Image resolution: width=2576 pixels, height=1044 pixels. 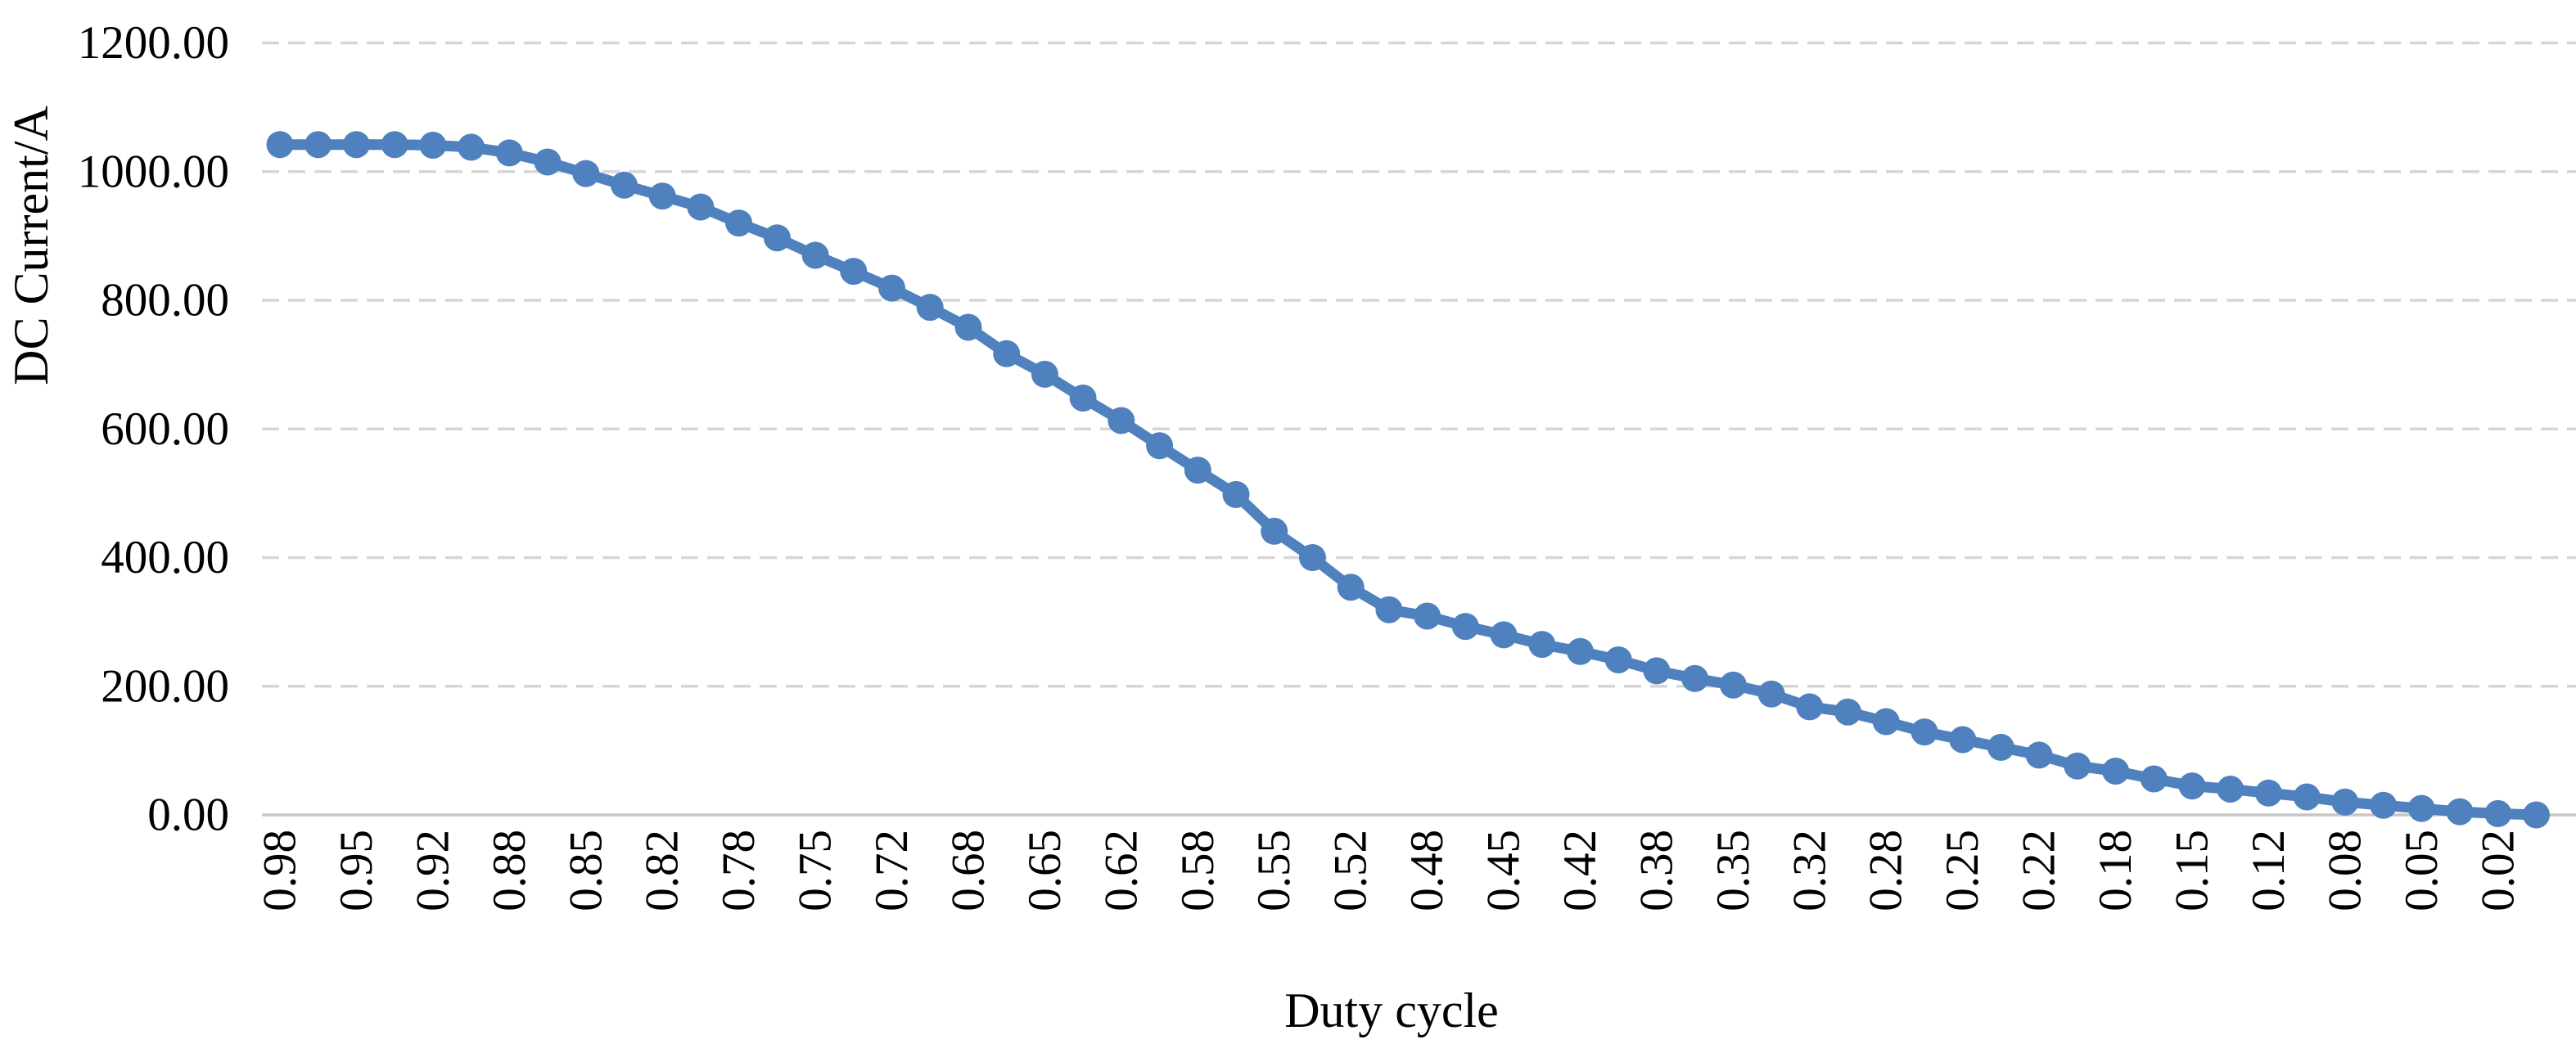 I want to click on x-tick-label: 0.02, so click(x=2498, y=871).